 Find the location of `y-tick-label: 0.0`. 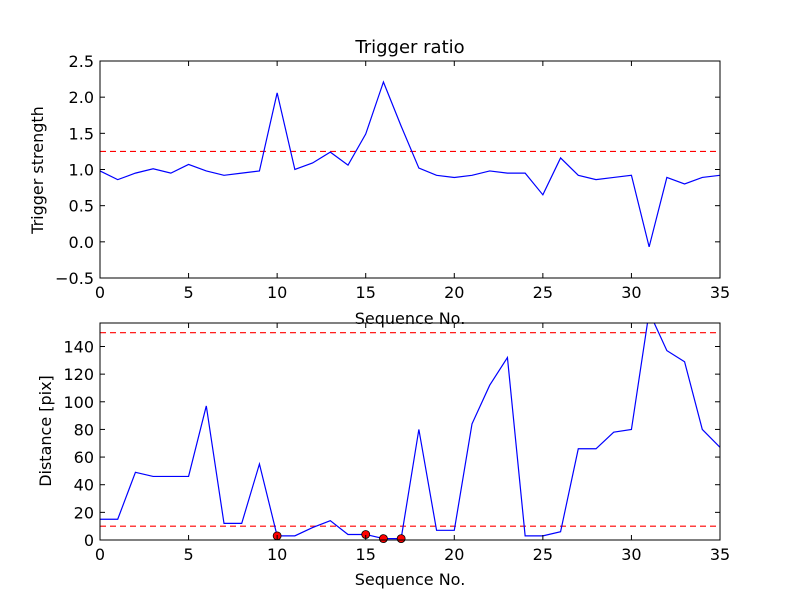

y-tick-label: 0.0 is located at coordinates (81, 242).